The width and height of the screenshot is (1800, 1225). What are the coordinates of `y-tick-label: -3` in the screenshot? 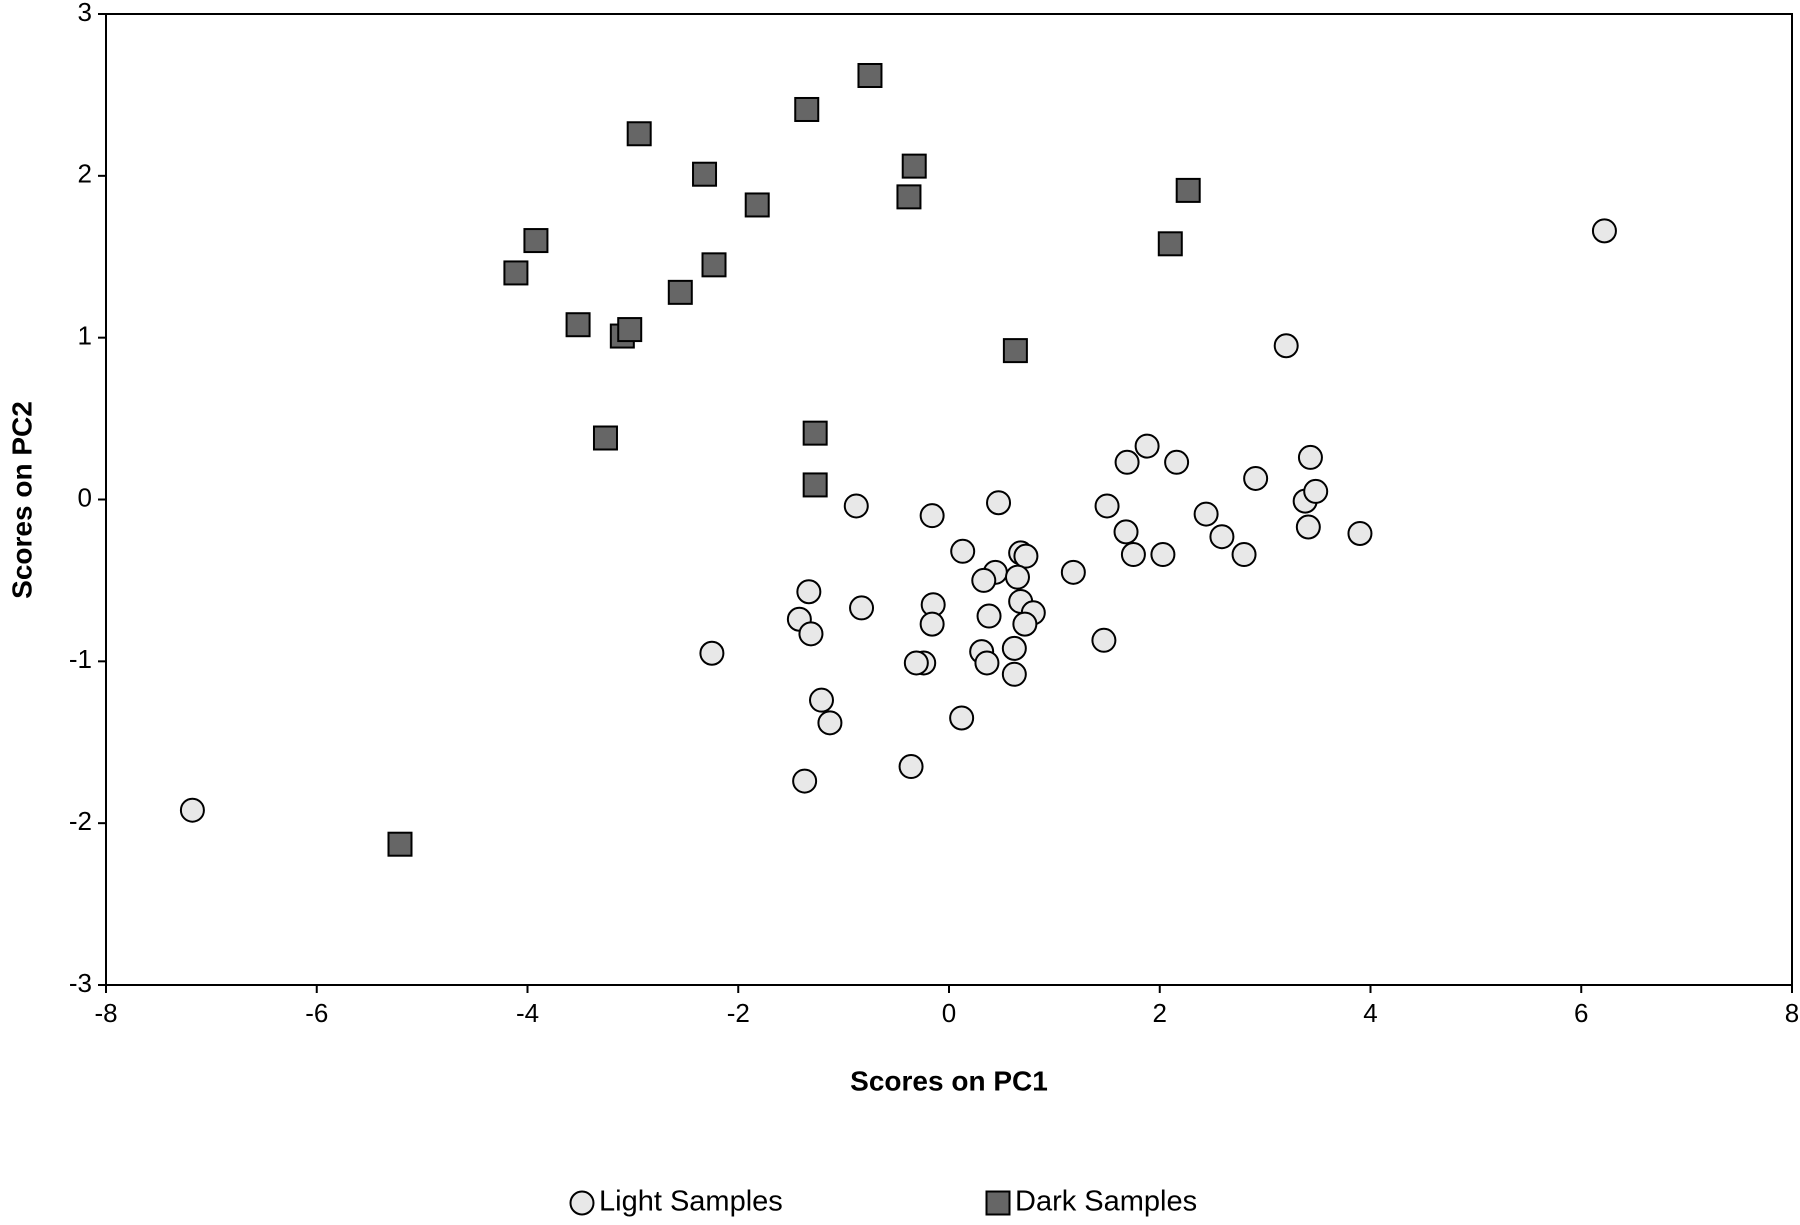 It's located at (80, 983).